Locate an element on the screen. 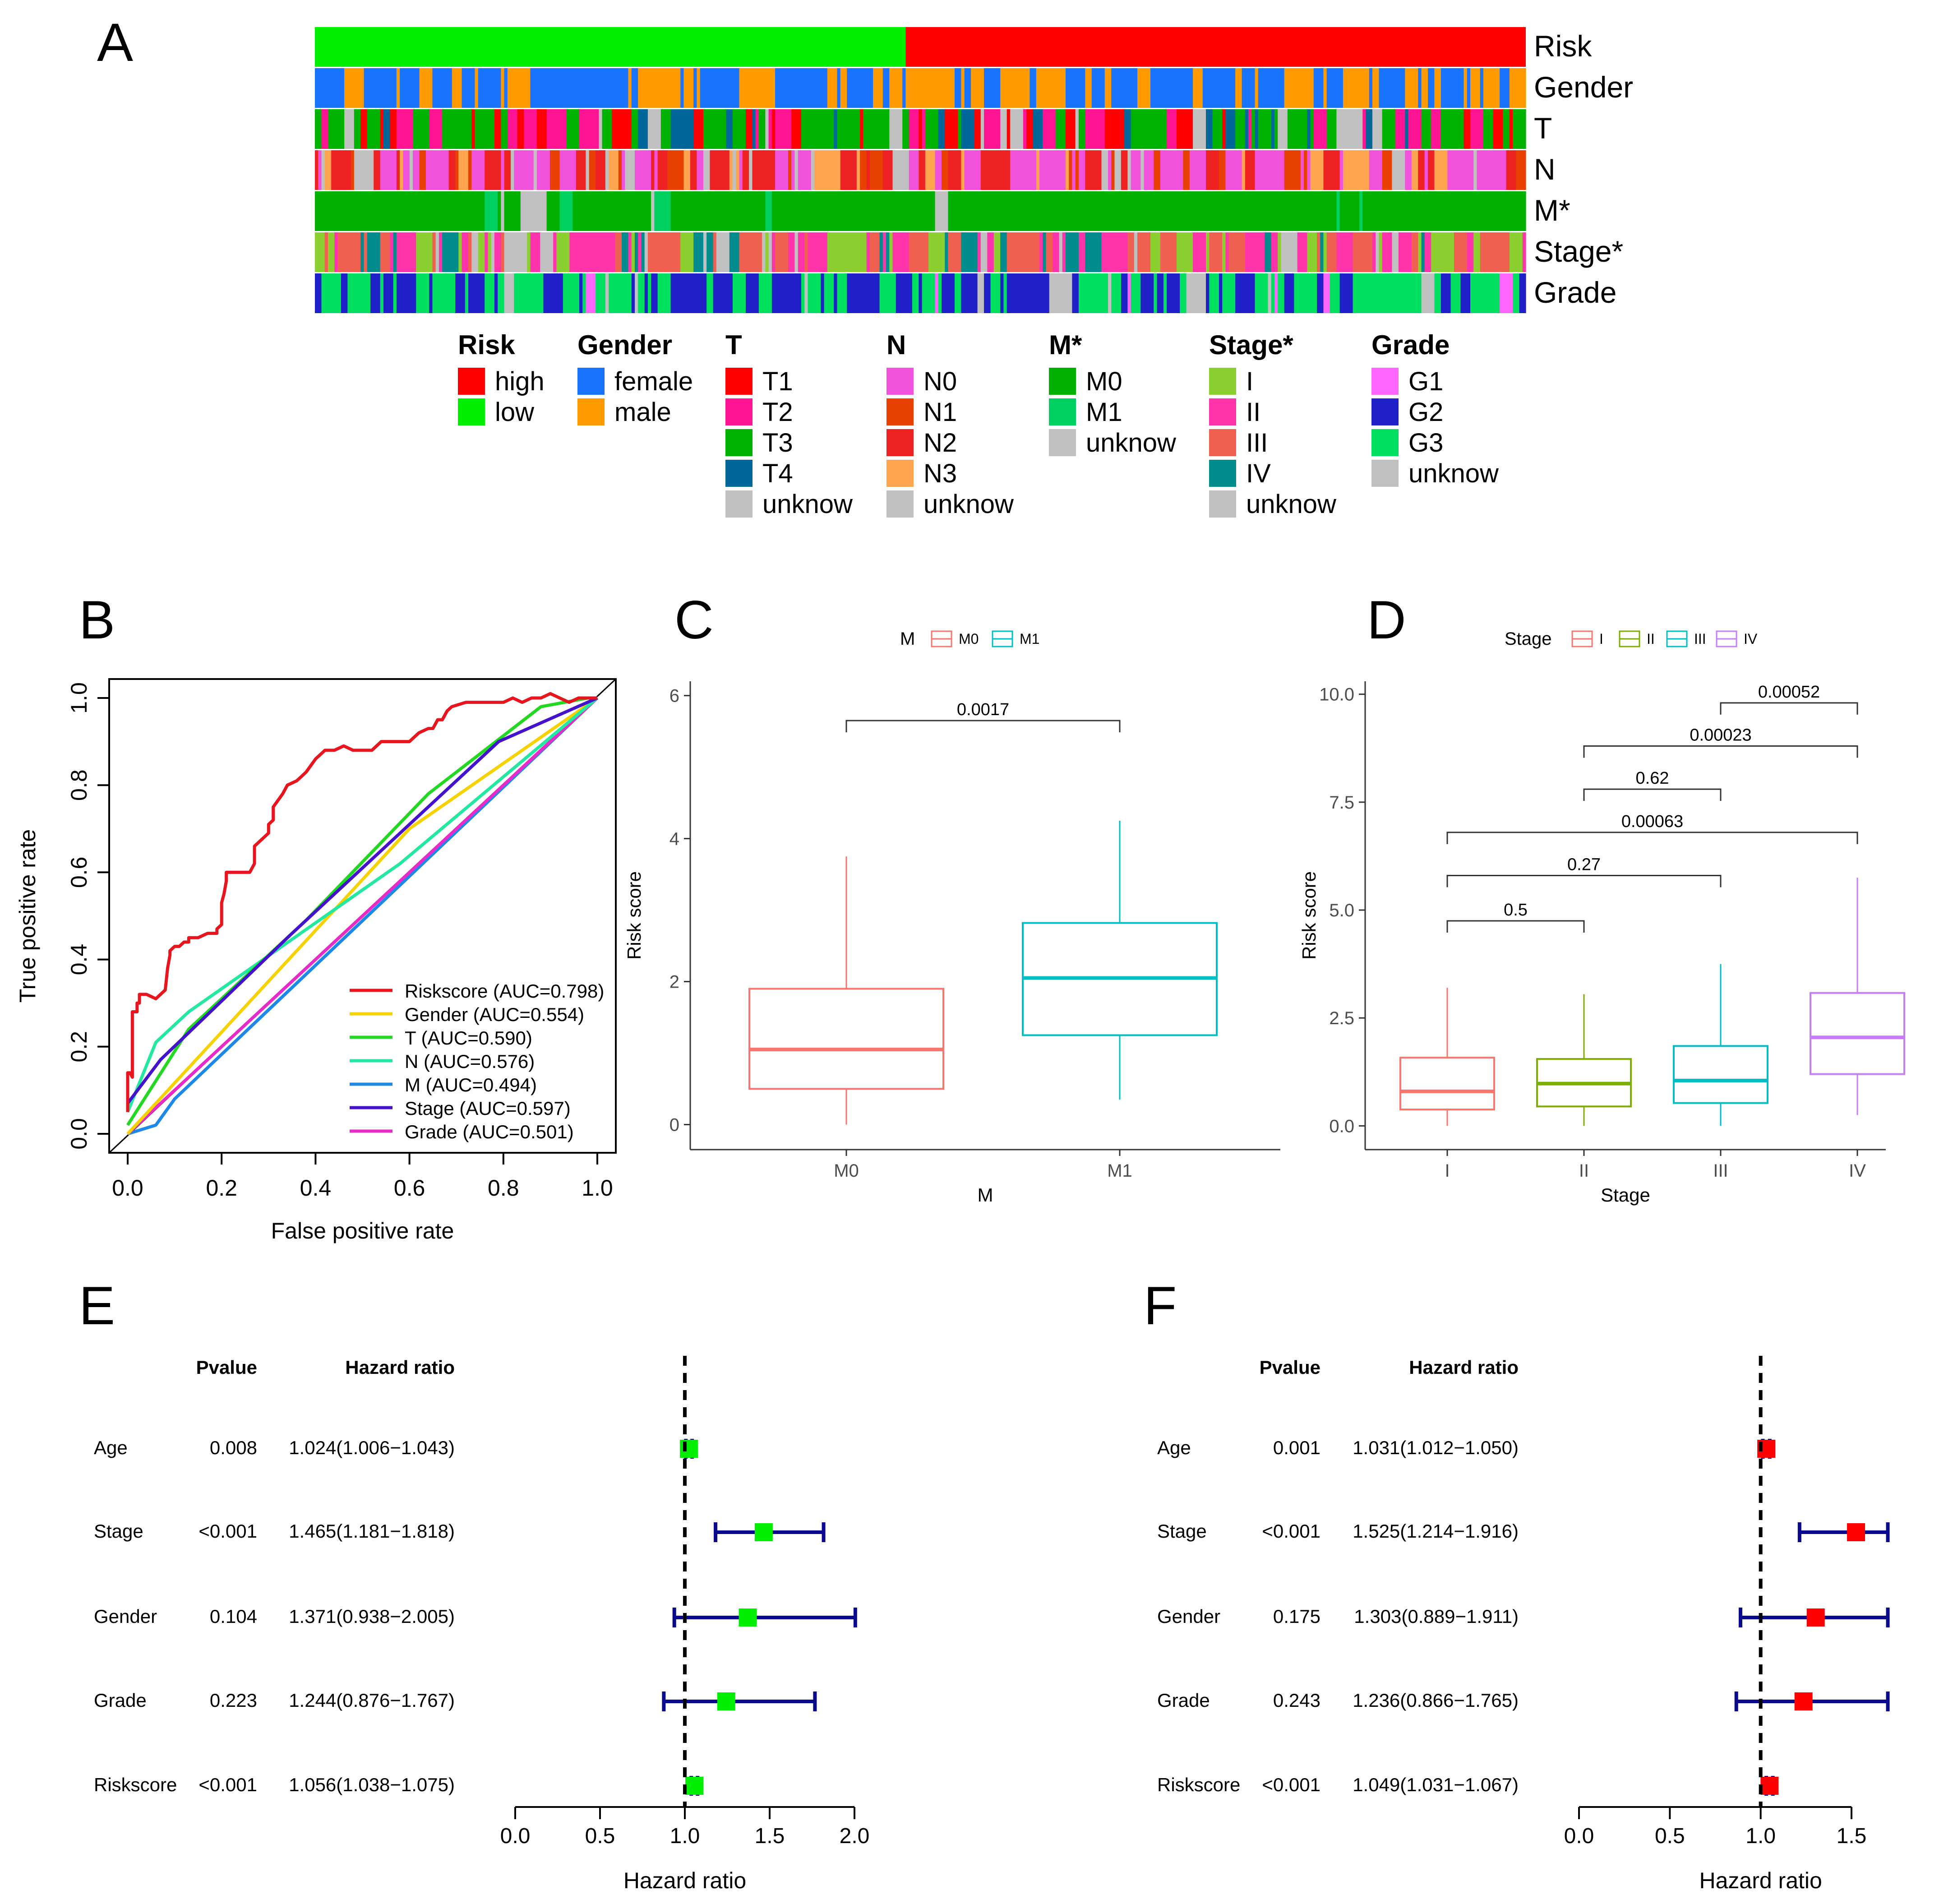 This screenshot has width=1953, height=1904. legend-label-t2: T2 is located at coordinates (778, 412).